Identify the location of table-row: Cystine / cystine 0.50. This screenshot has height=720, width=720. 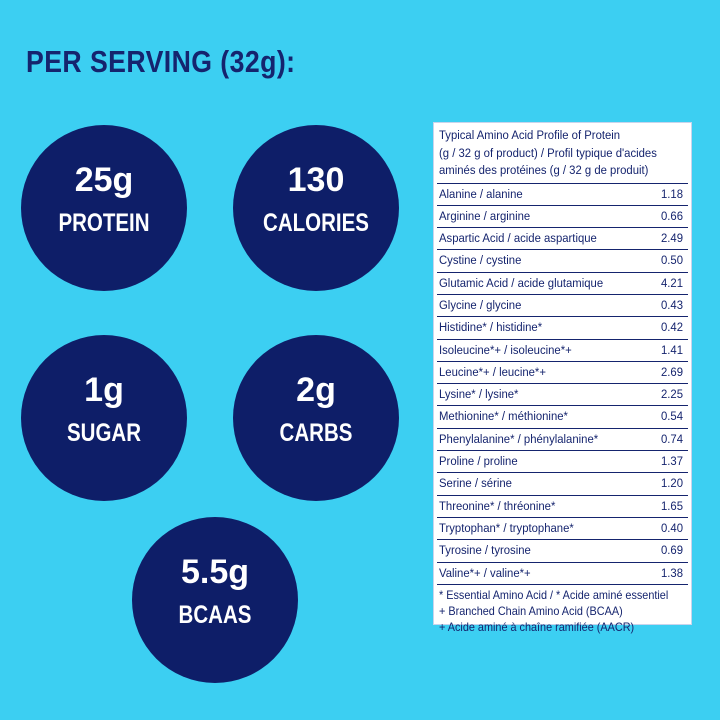
(562, 261).